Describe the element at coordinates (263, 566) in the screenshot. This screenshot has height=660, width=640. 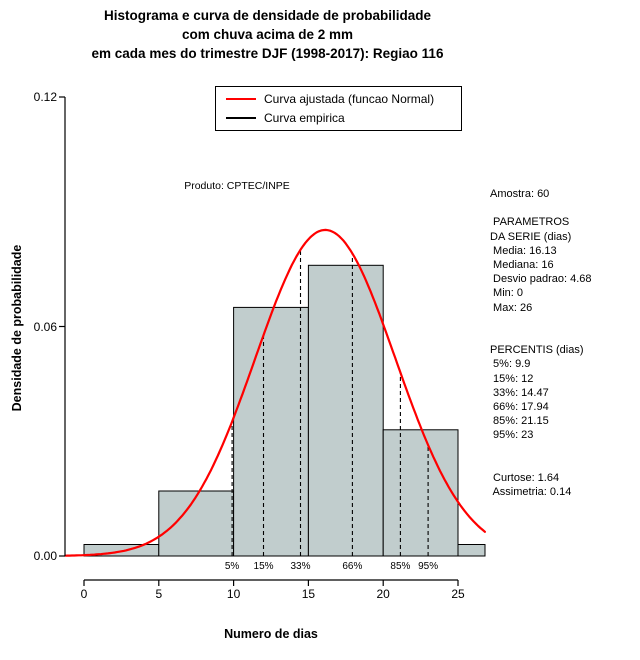
I see `percentile-label: 15%` at that location.